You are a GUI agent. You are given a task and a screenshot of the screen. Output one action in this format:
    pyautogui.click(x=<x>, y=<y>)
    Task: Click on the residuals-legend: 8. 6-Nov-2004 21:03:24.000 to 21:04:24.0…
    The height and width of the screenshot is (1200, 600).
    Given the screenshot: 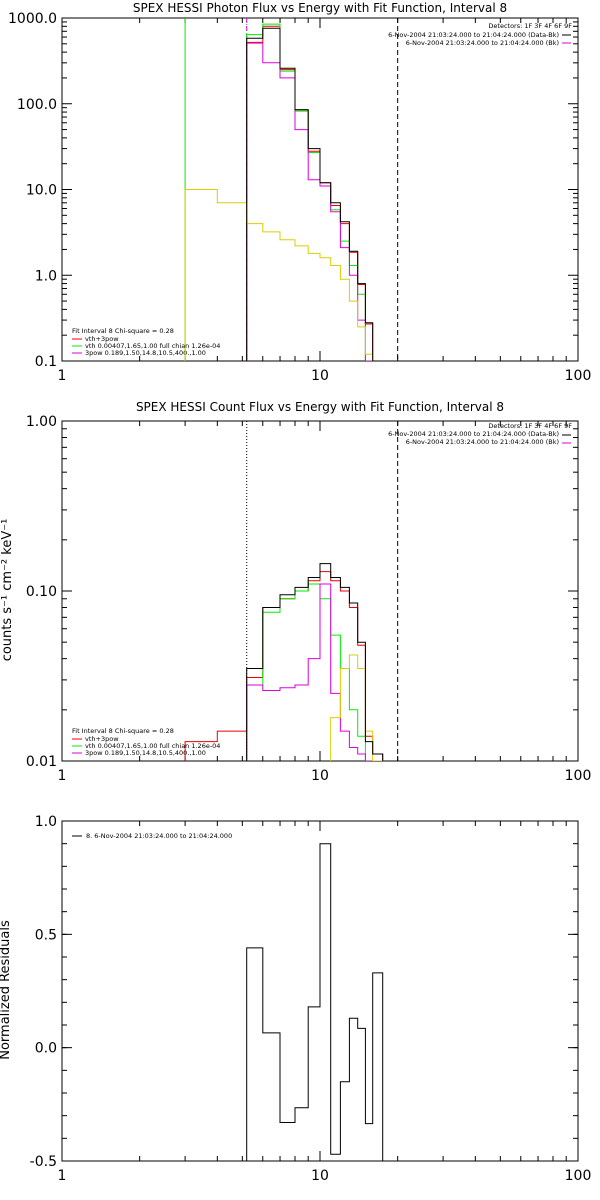 What is the action you would take?
    pyautogui.click(x=159, y=836)
    